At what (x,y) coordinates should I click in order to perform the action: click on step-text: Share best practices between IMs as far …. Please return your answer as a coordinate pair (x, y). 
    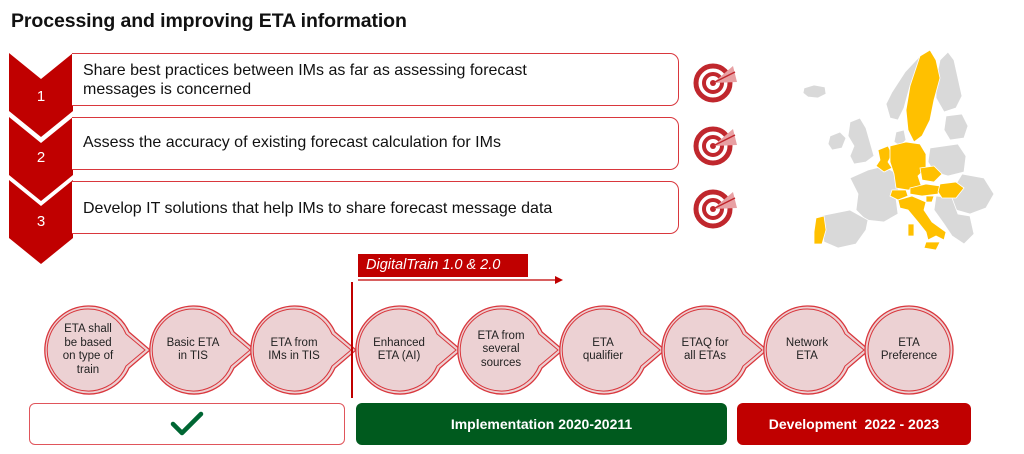
    Looking at the image, I should click on (305, 80).